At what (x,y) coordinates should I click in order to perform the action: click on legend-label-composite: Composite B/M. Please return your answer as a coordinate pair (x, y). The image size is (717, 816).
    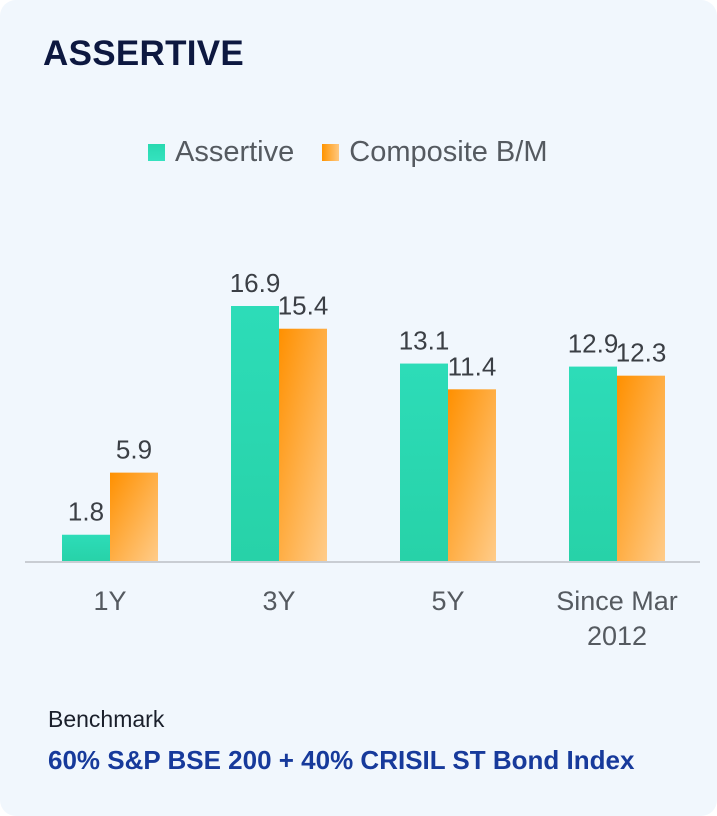
    Looking at the image, I should click on (448, 152).